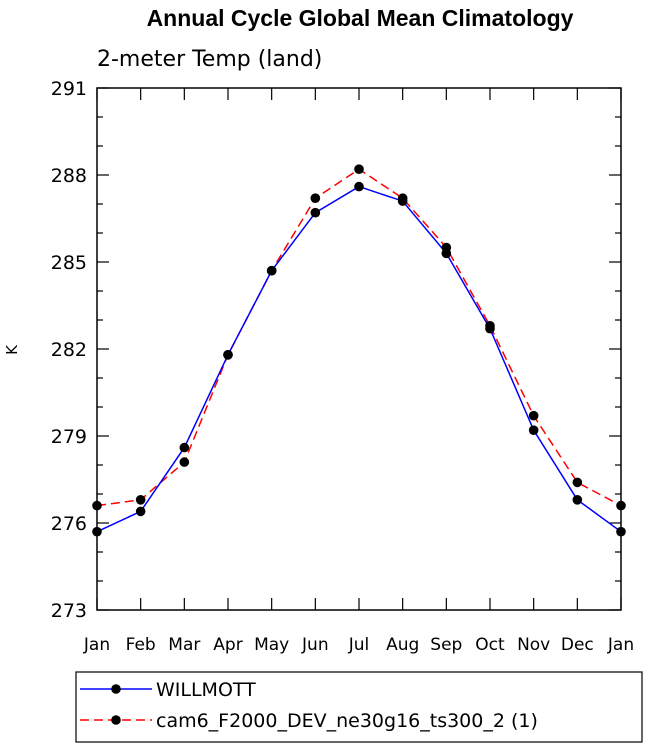  What do you see at coordinates (533, 645) in the screenshot?
I see `x-tick-label: Nov` at bounding box center [533, 645].